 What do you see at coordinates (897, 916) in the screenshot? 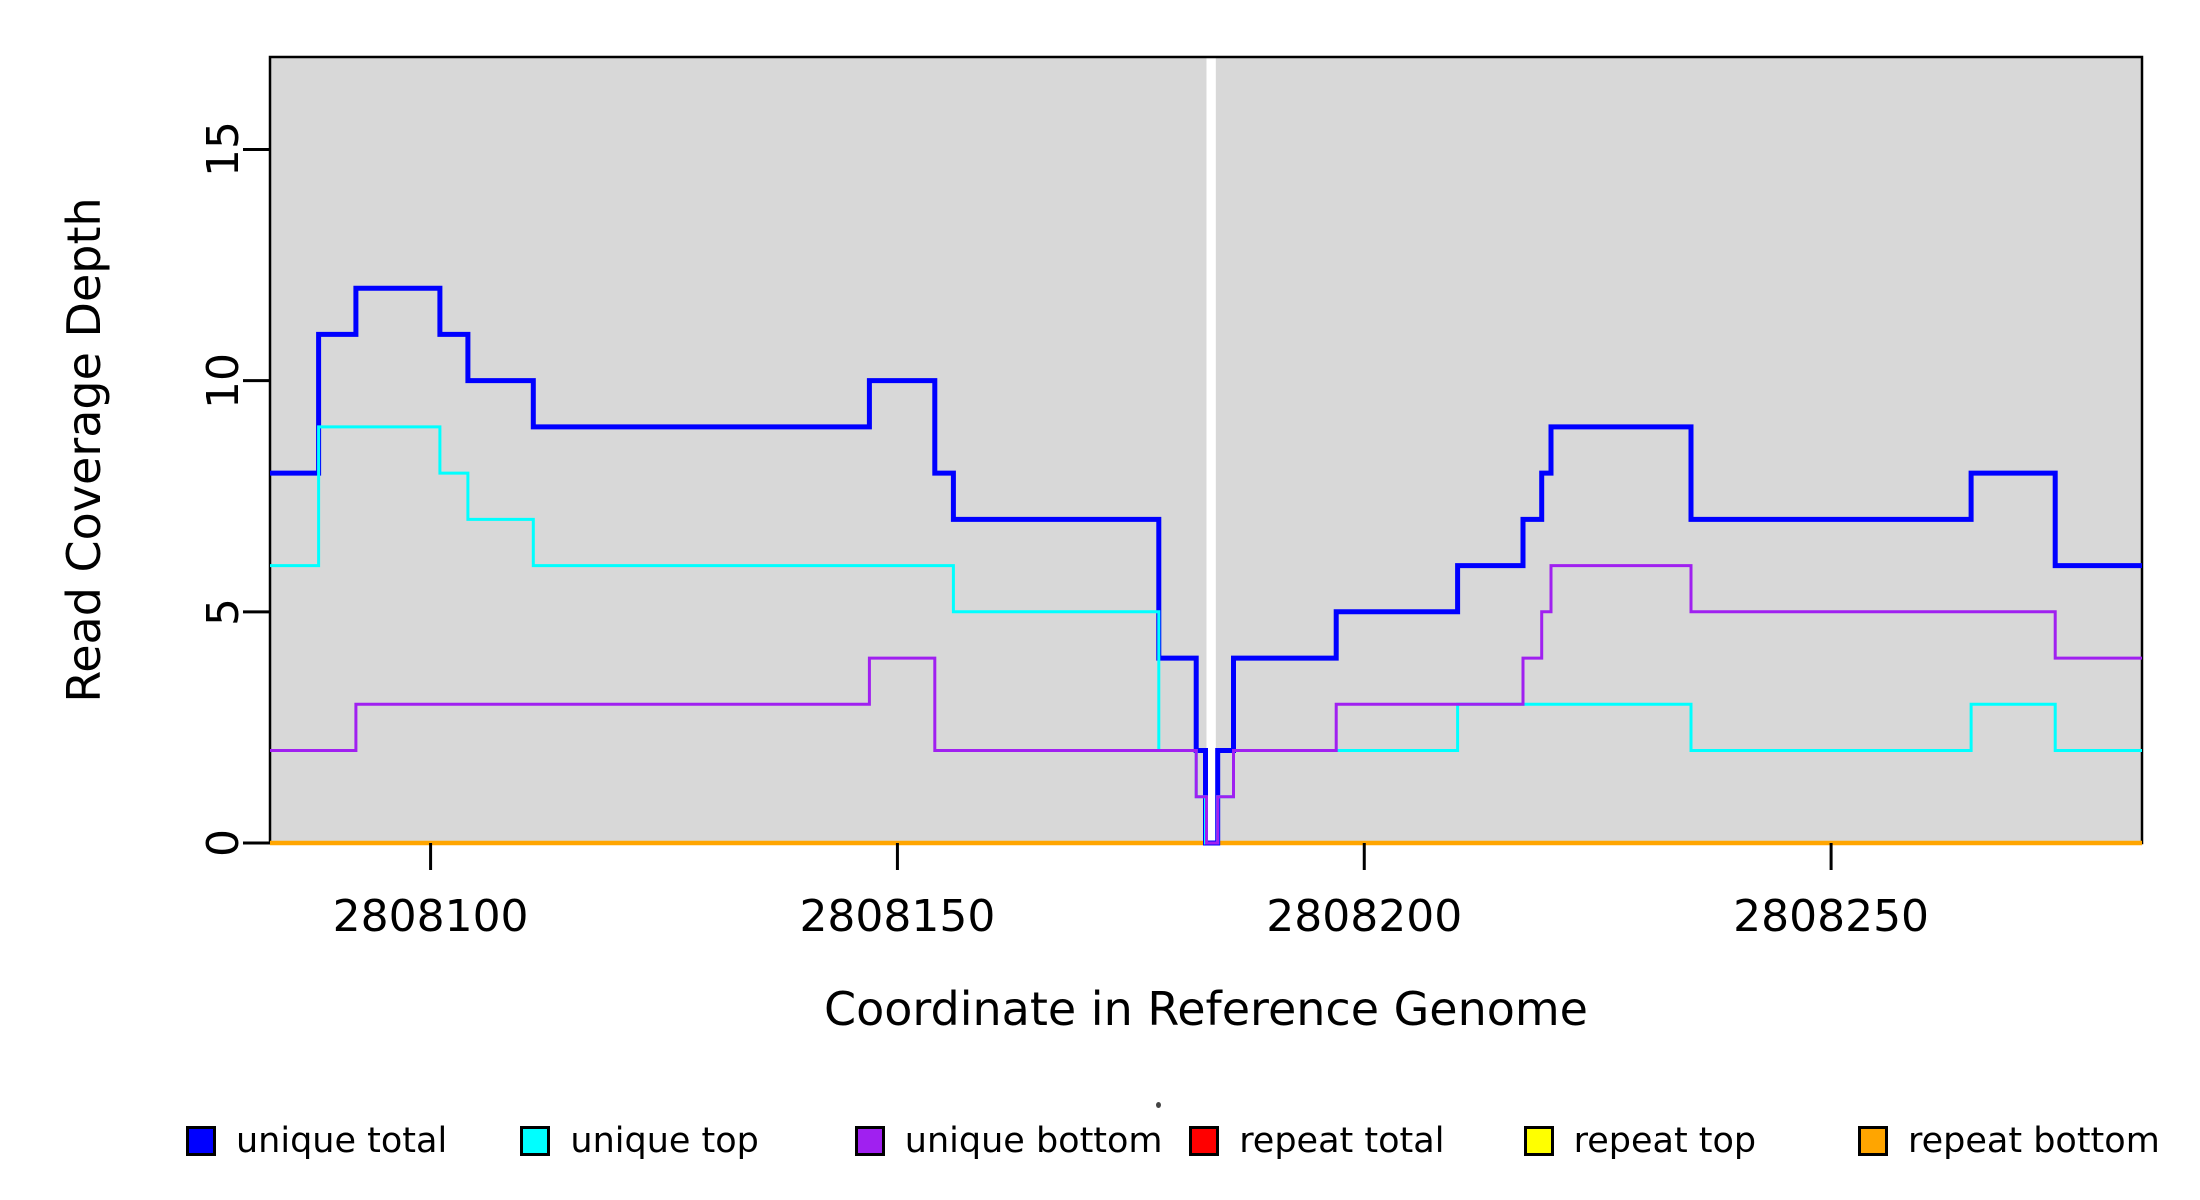
I see `x-tick-label: 2808150` at bounding box center [897, 916].